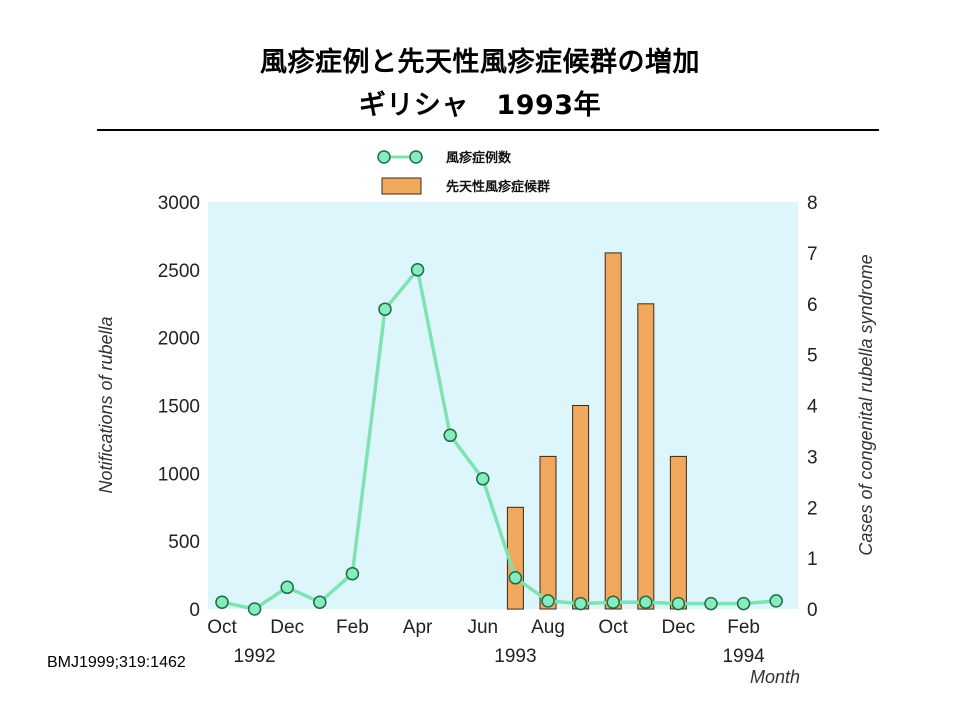  I want to click on legend-label-crs: 先天性風疹症候群, so click(498, 187).